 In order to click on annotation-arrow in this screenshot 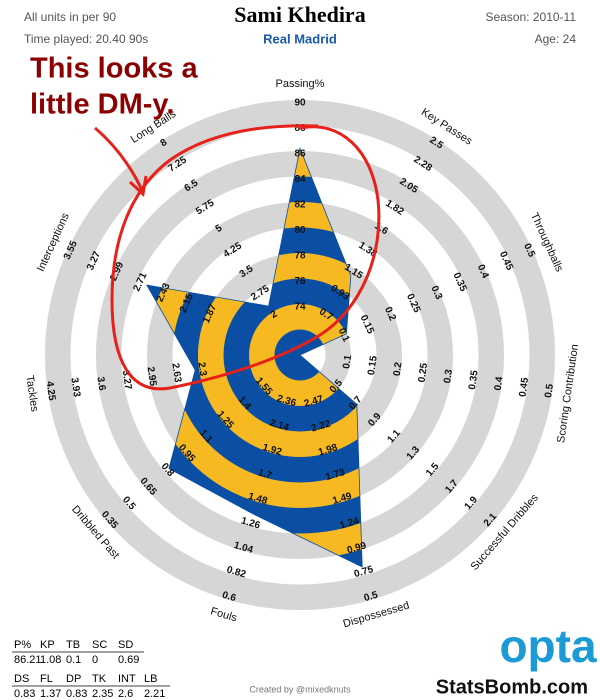, I will do `click(119, 158)`.